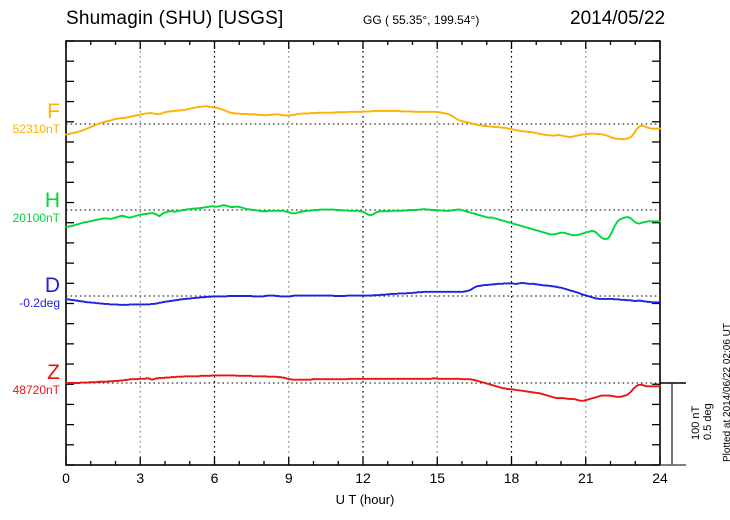 This screenshot has width=730, height=520. What do you see at coordinates (30, 292) in the screenshot?
I see `component-label-d: D -0.2deg` at bounding box center [30, 292].